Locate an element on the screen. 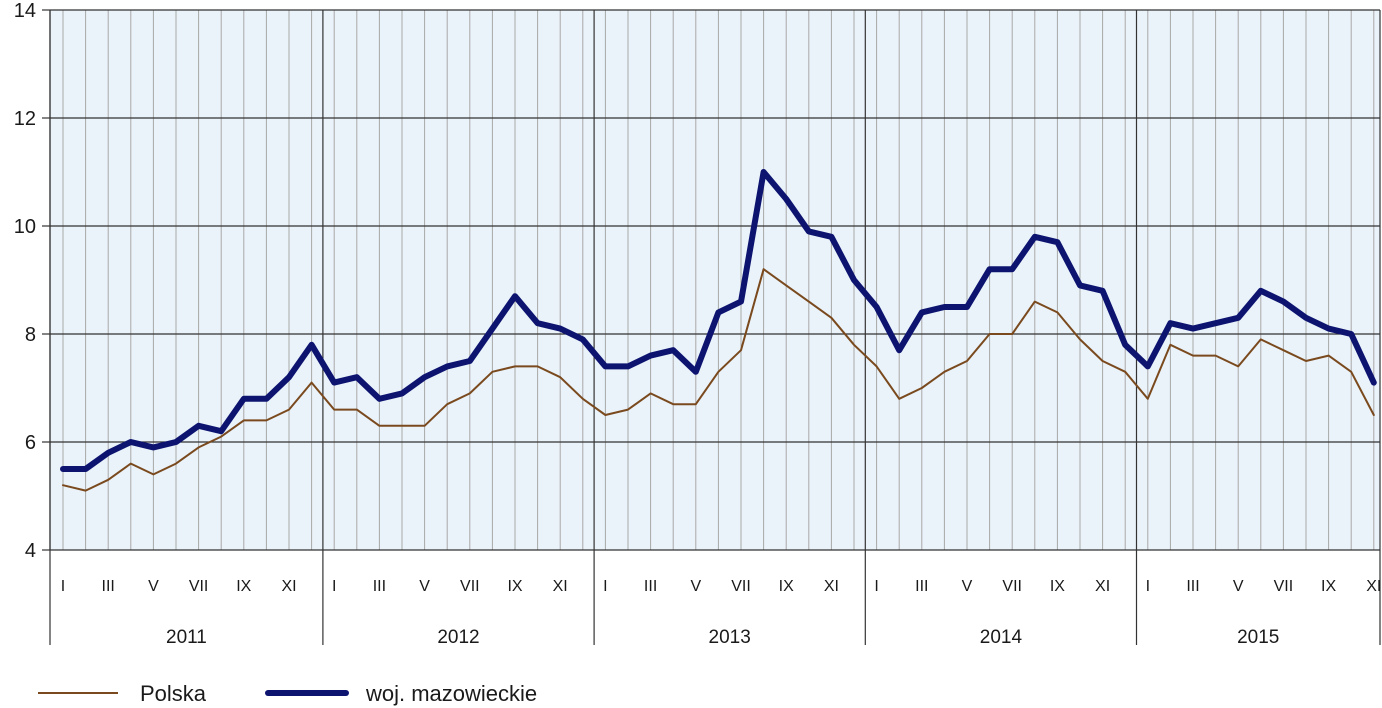 This screenshot has height=708, width=1382. year-label: 2014 is located at coordinates (1001, 637).